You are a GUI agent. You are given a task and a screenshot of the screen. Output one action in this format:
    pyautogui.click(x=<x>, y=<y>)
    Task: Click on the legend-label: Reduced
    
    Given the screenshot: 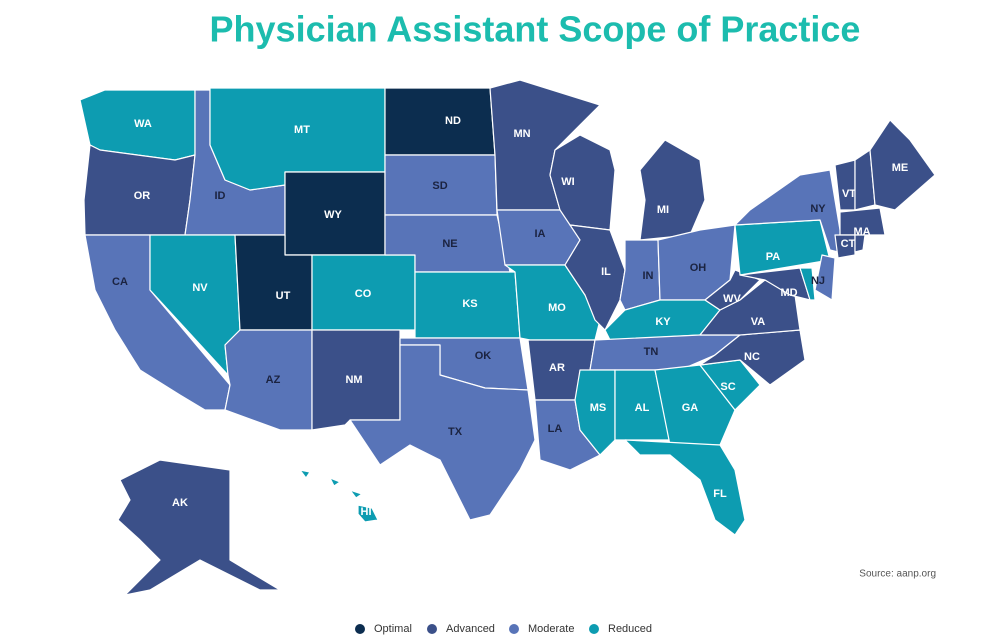 What is the action you would take?
    pyautogui.click(x=630, y=629)
    